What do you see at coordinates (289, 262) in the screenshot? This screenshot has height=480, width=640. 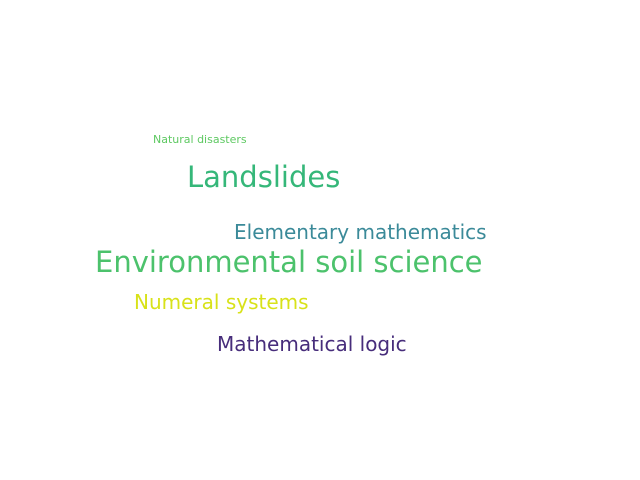 I see `word-environmental-soil-science: Environmental soil science` at bounding box center [289, 262].